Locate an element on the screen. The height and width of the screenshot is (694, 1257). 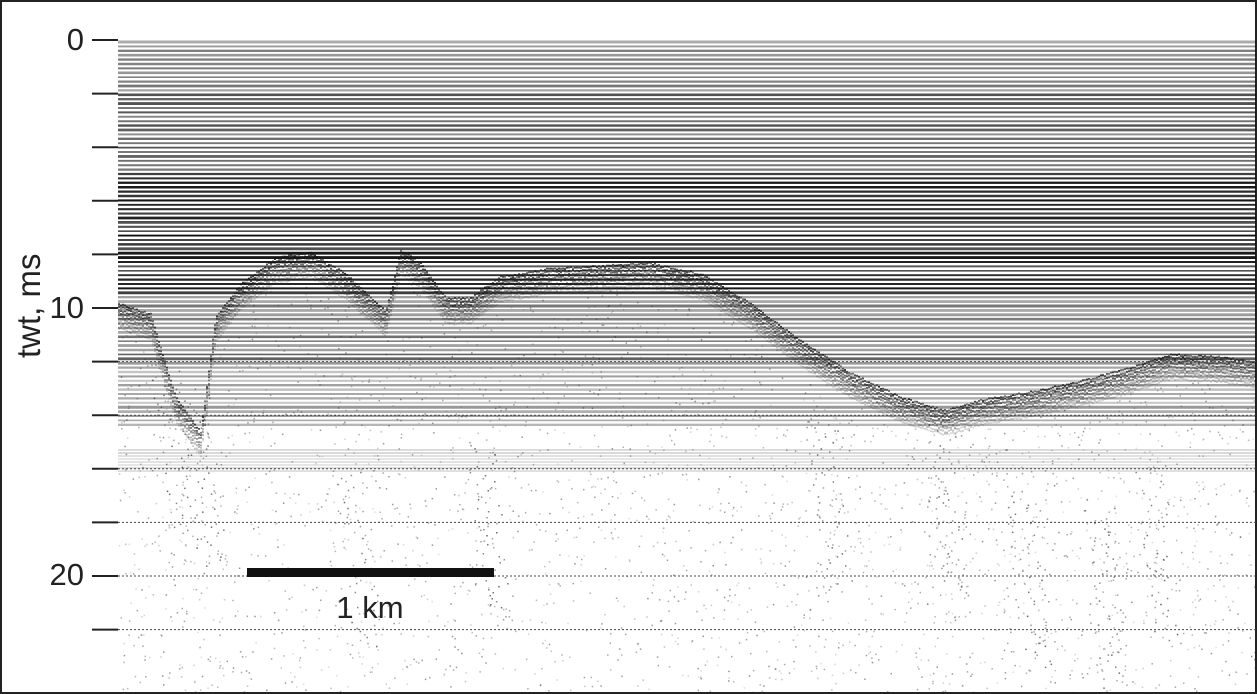
scale-bar-line is located at coordinates (370, 572).